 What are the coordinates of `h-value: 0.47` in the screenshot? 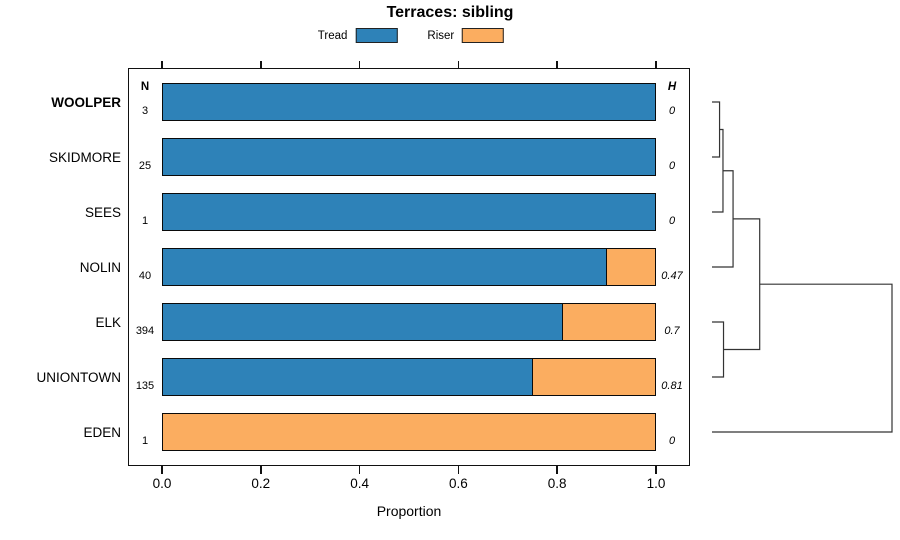 It's located at (672, 276).